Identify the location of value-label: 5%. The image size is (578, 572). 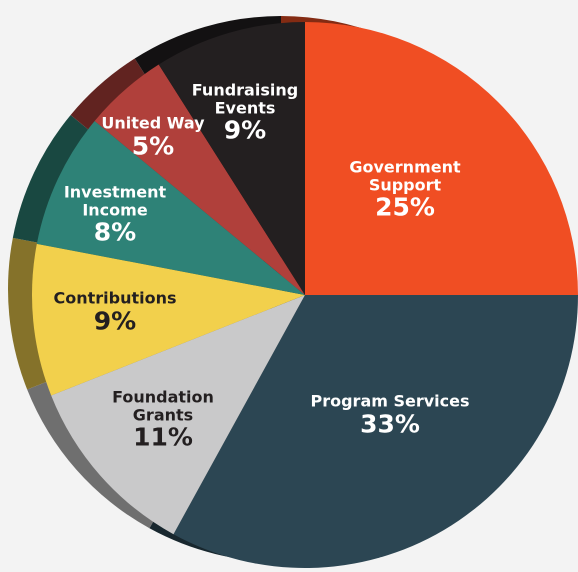
(153, 146).